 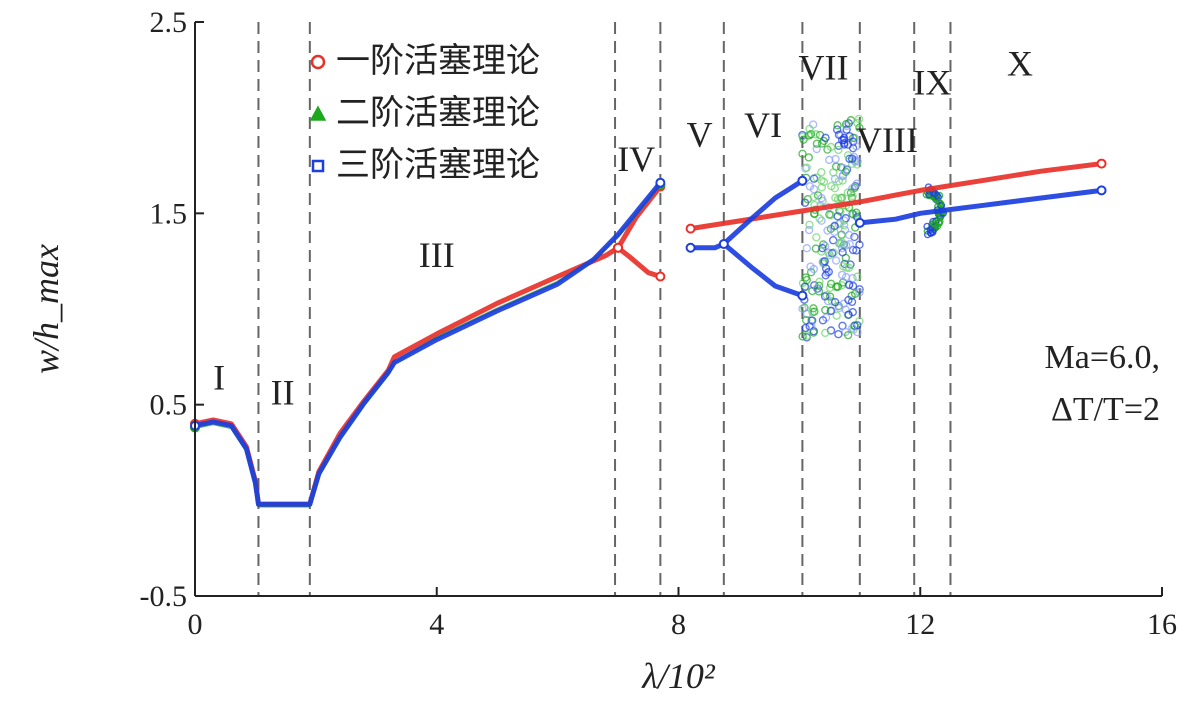 I want to click on legend-marker-square, so click(x=318, y=166).